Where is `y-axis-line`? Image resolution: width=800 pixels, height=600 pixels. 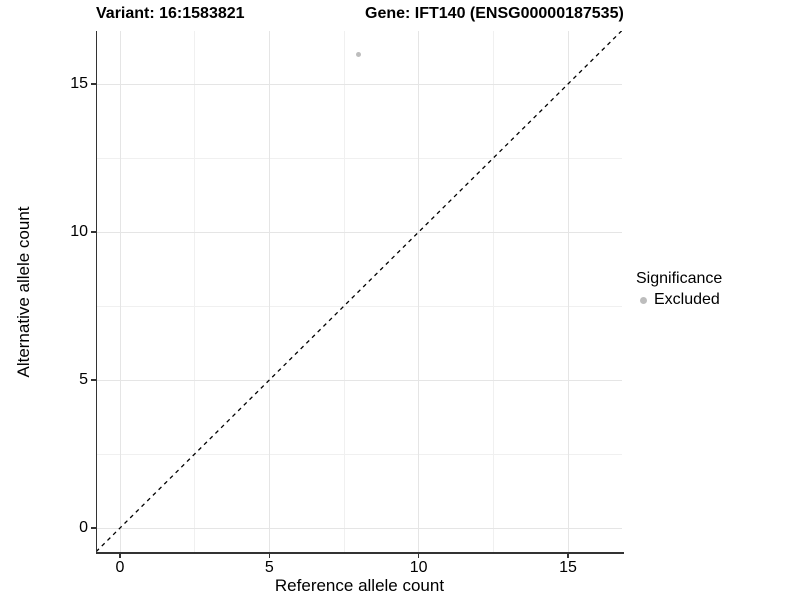 y-axis-line is located at coordinates (96, 292).